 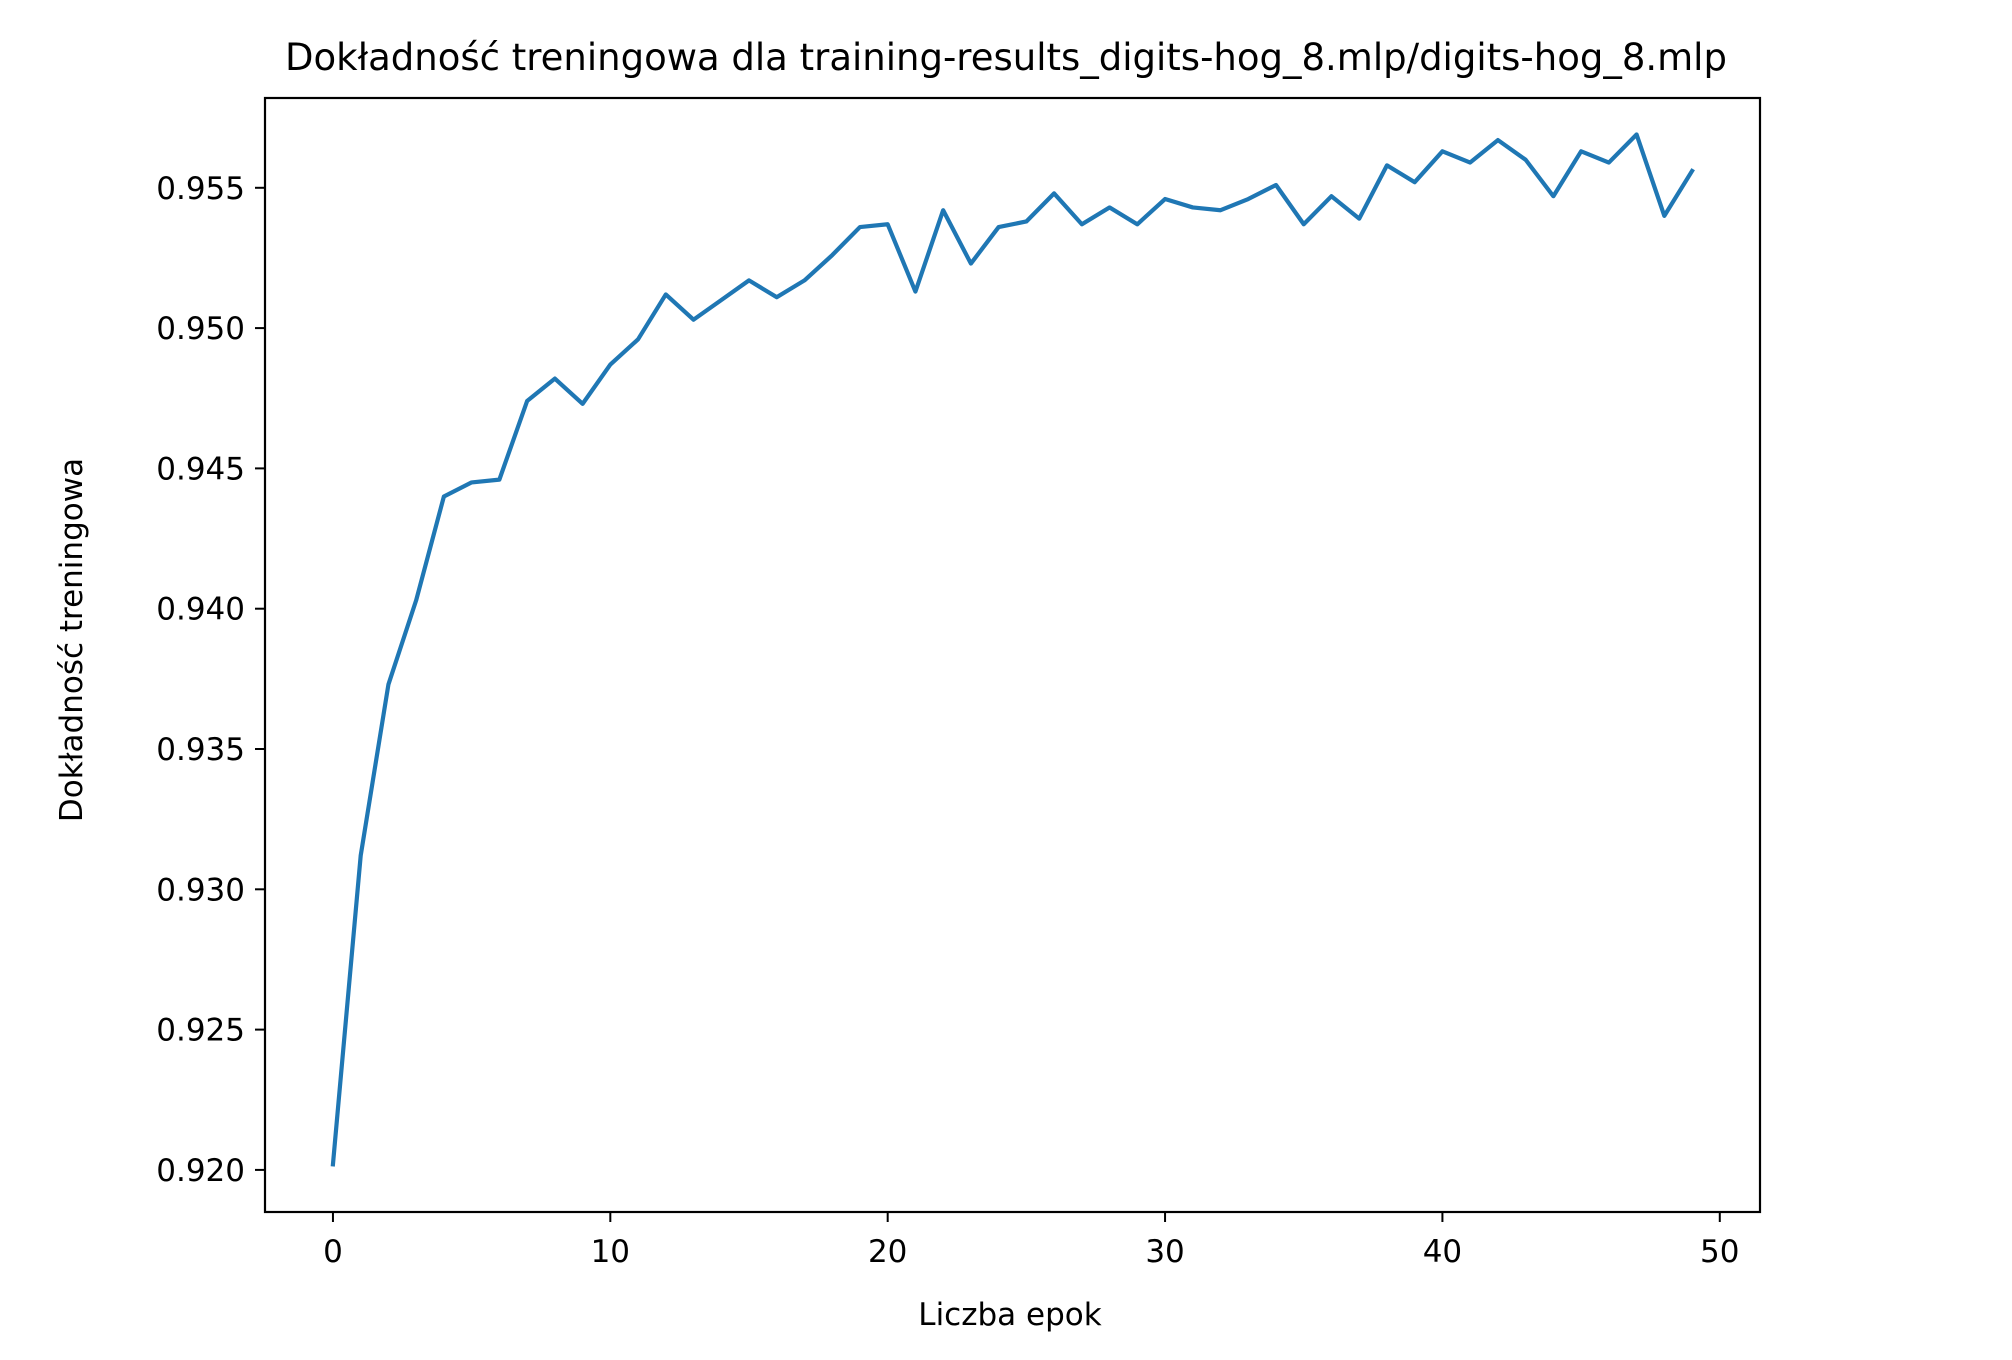 I want to click on x-tick-label: 40, so click(x=1442, y=1252).